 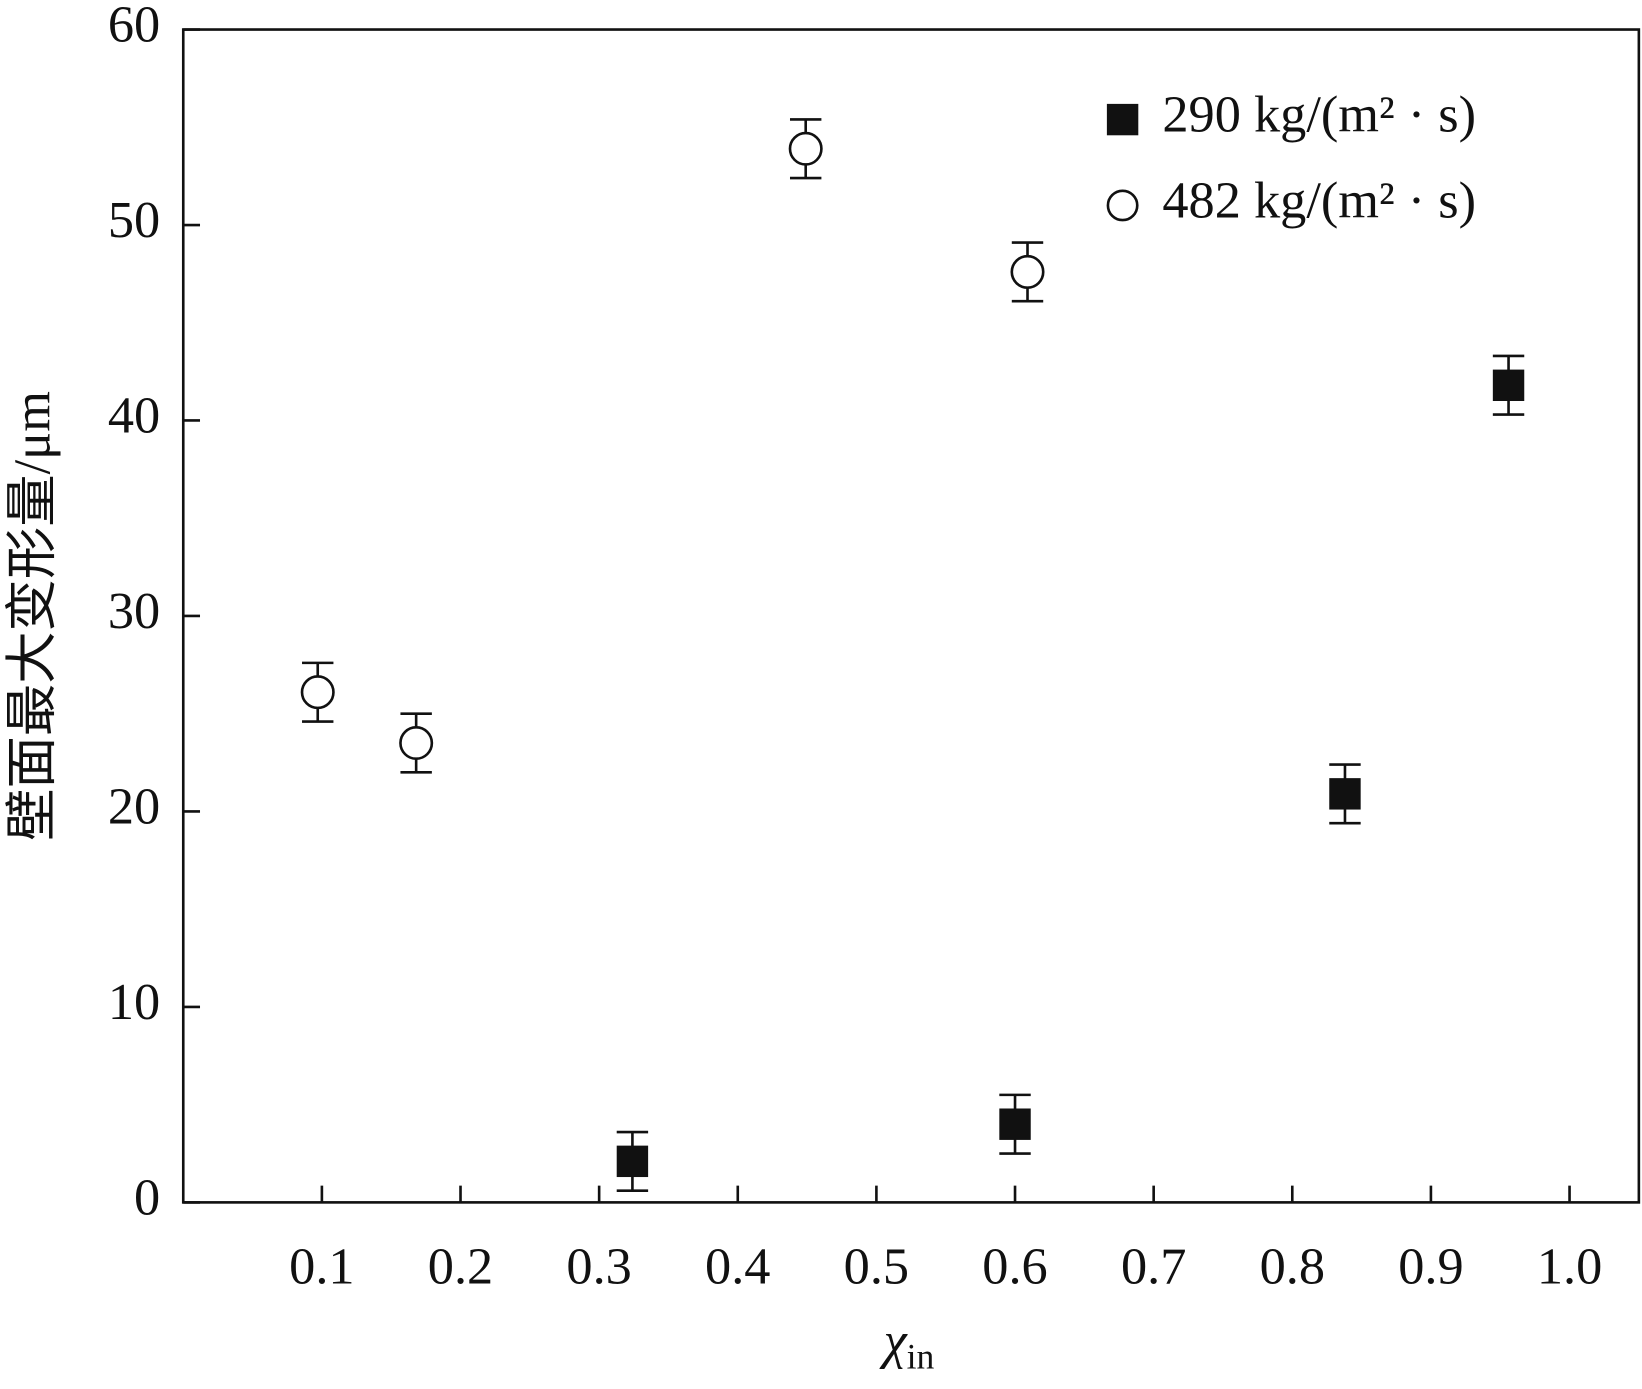 What do you see at coordinates (876, 1267) in the screenshot?
I see `x-tick-label: 0.5` at bounding box center [876, 1267].